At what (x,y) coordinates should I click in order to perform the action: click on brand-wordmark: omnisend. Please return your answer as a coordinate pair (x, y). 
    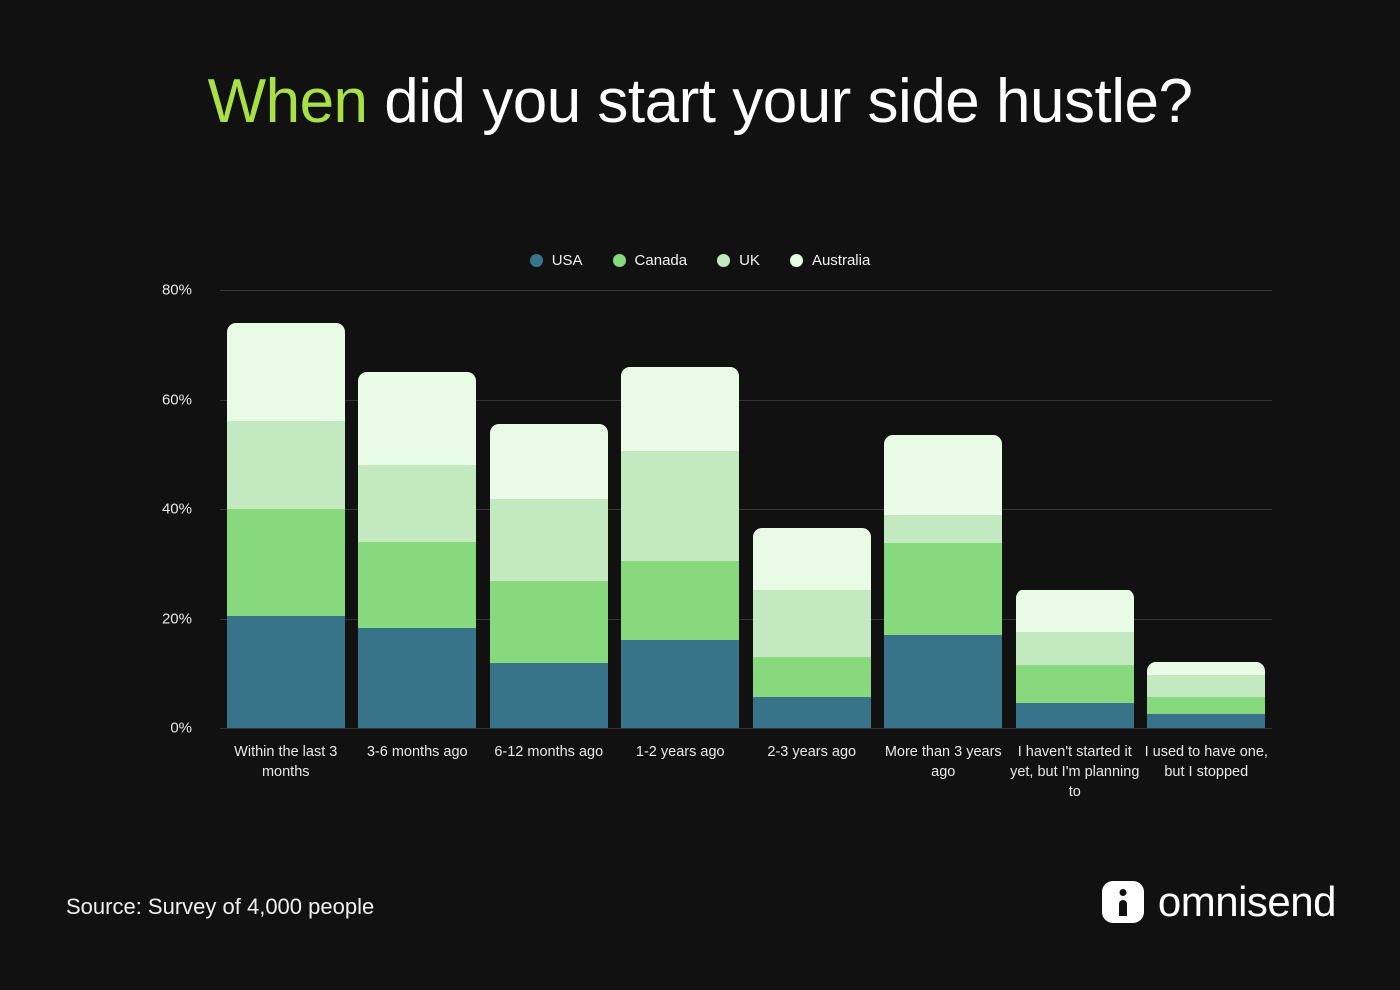
    Looking at the image, I should click on (1247, 901).